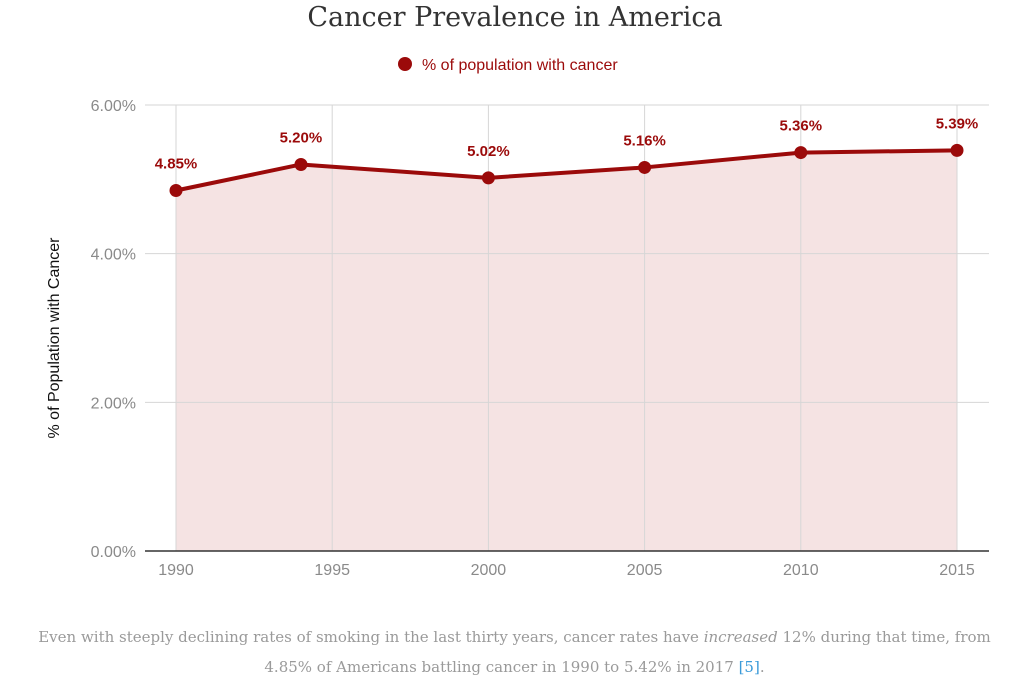 This screenshot has width=1029, height=682. What do you see at coordinates (489, 570) in the screenshot?
I see `x-tick-label: 2000` at bounding box center [489, 570].